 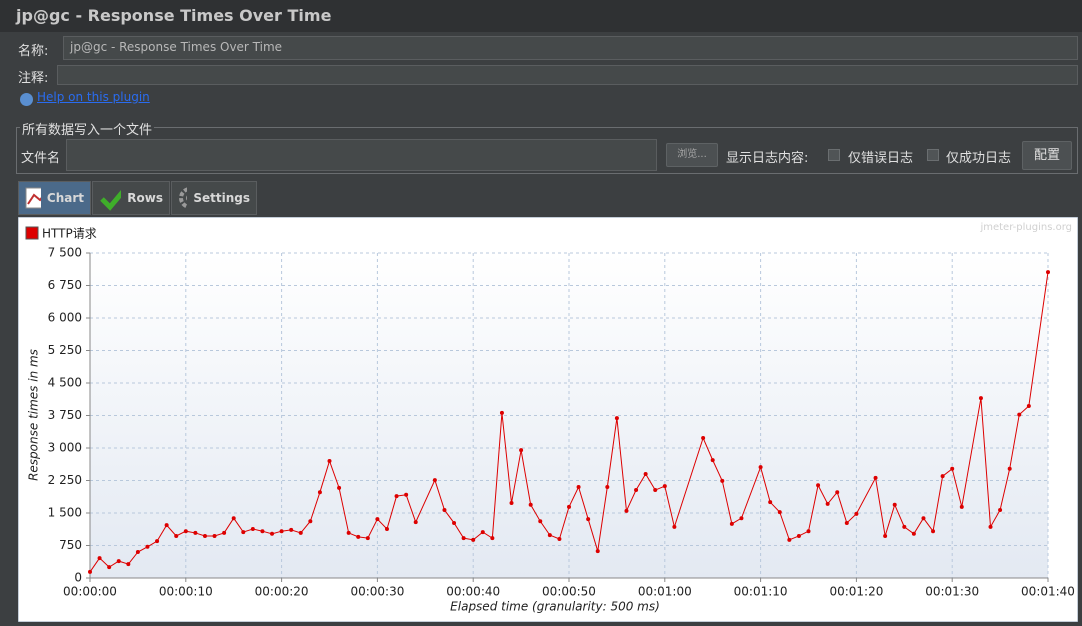 What do you see at coordinates (665, 592) in the screenshot?
I see `x-tick-label: 00:01:00` at bounding box center [665, 592].